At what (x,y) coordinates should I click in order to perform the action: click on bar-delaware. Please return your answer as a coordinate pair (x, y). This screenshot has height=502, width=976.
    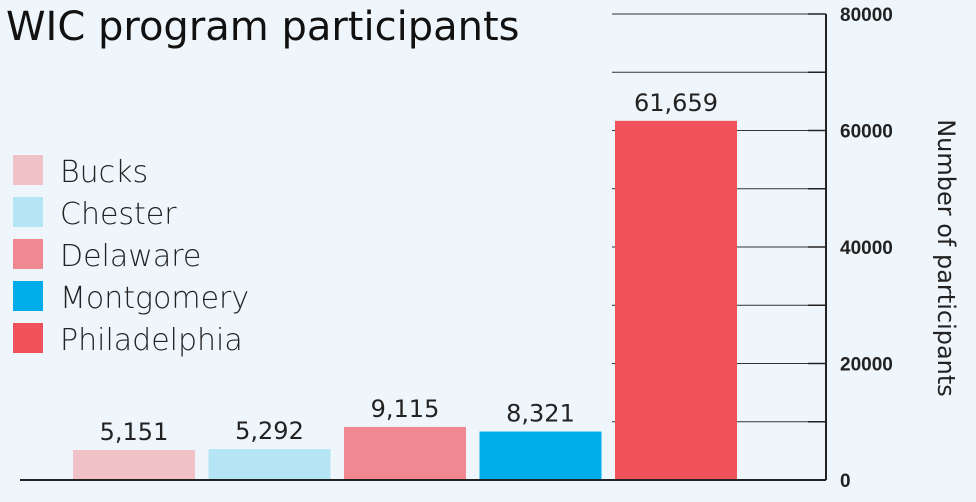
    Looking at the image, I should click on (405, 453).